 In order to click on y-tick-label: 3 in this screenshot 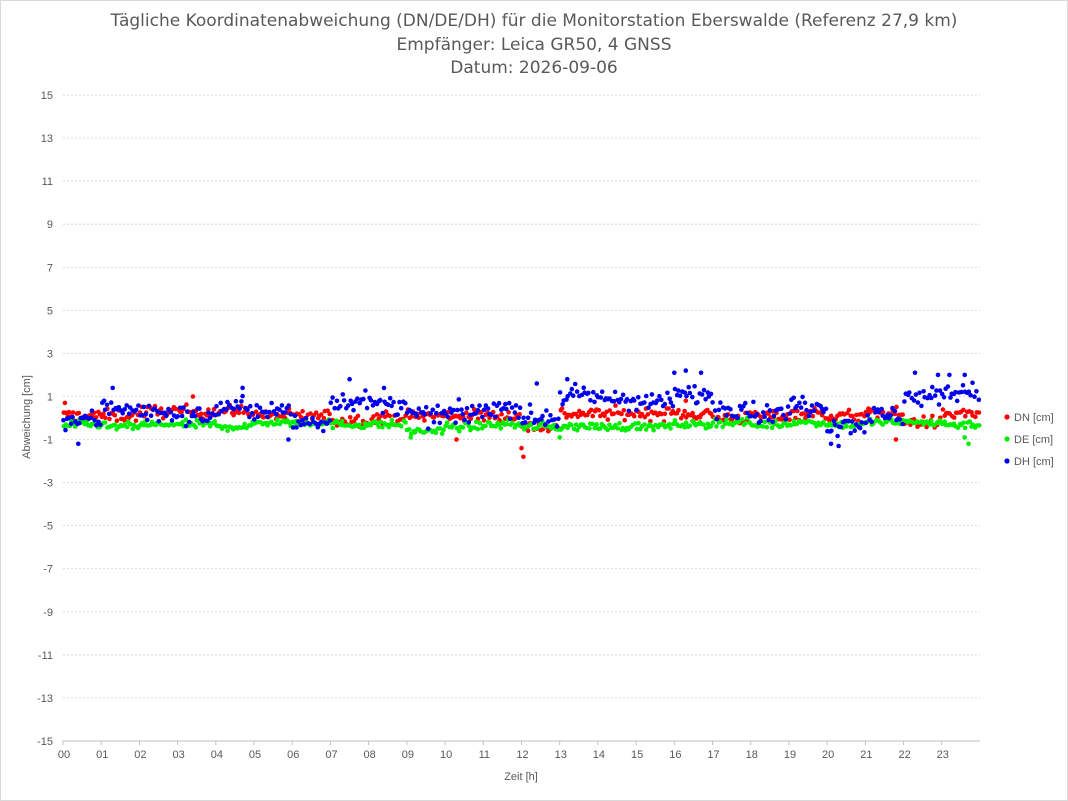, I will do `click(50, 354)`.